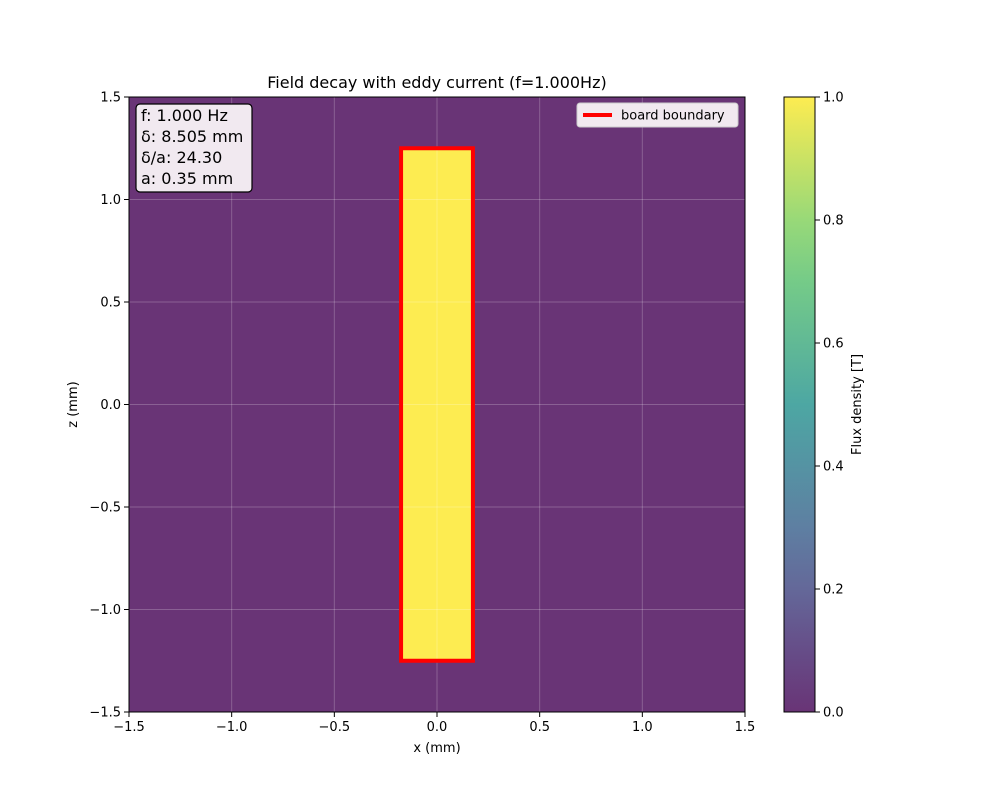 This screenshot has height=804, width=1000. Describe the element at coordinates (110, 98) in the screenshot. I see `y-tick-label: 1.5` at that location.